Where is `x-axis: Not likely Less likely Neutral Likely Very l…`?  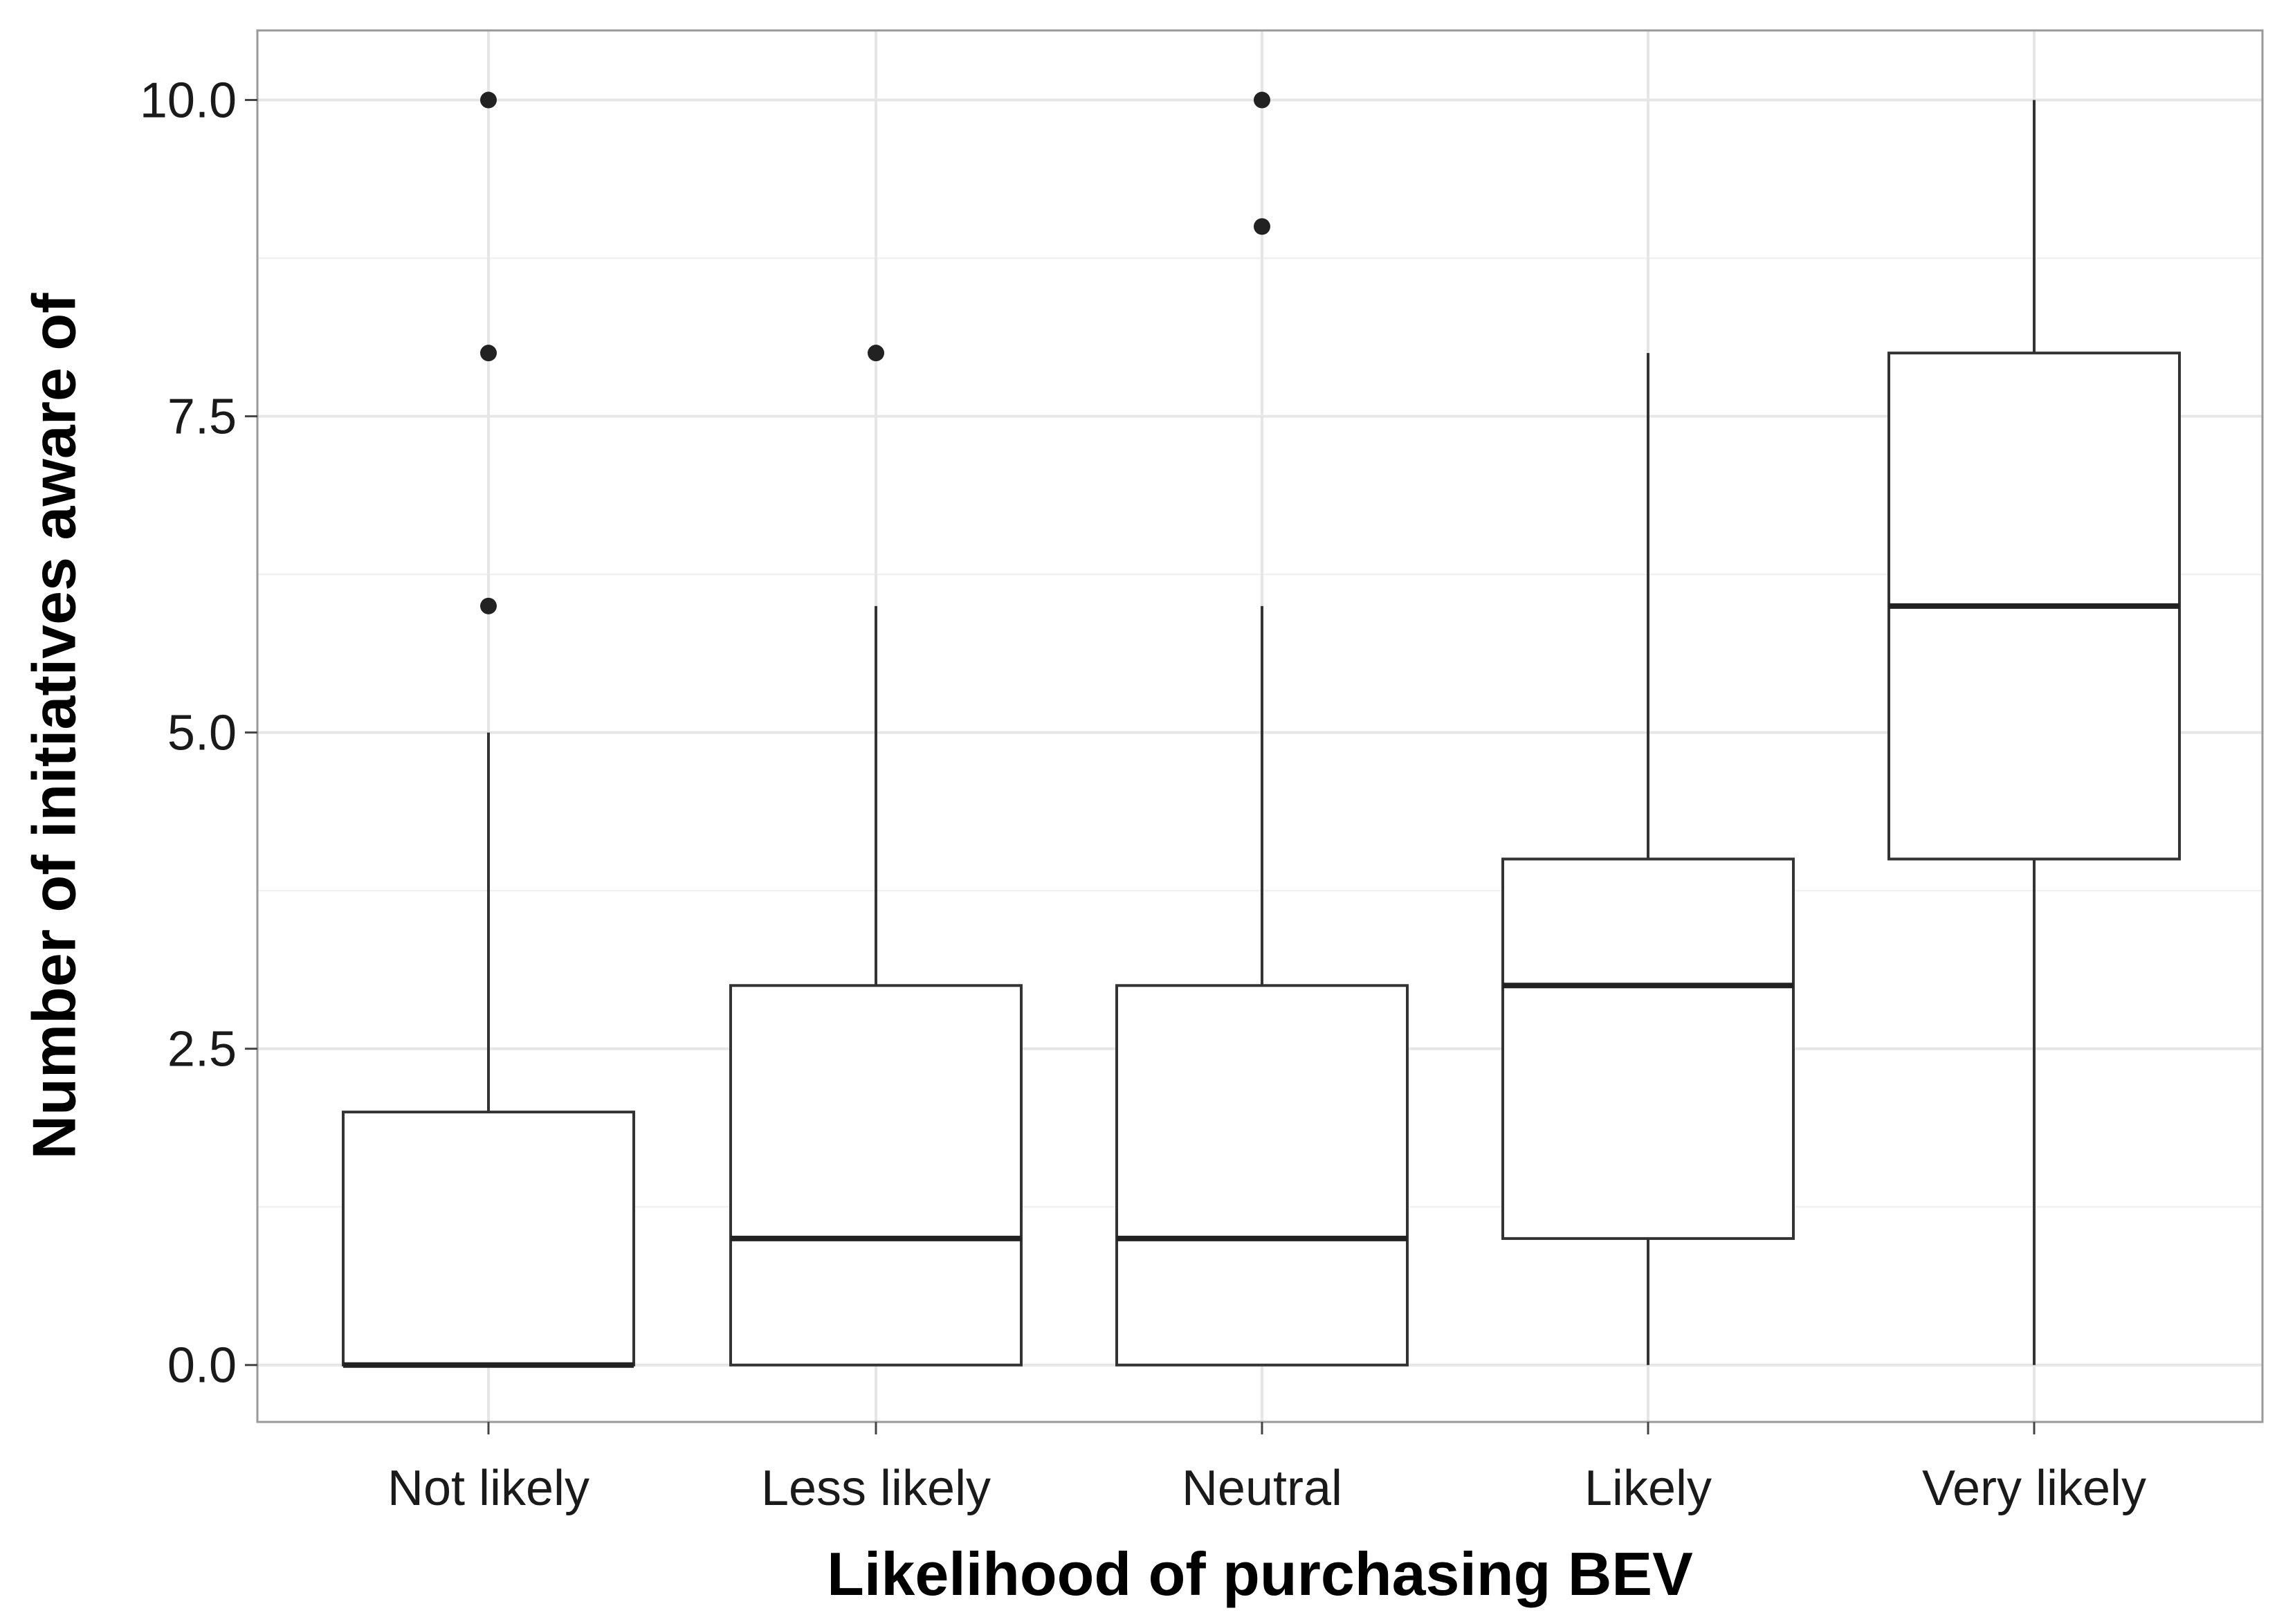
x-axis: Not likely Less likely Neutral Likely Very l… is located at coordinates (1266, 1469).